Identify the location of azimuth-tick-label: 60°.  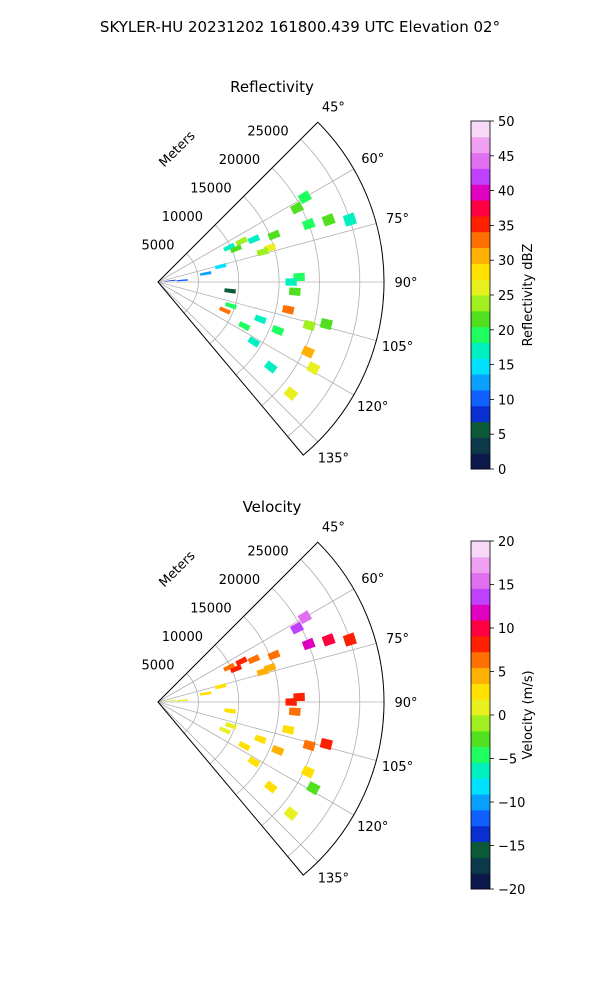
(372, 579).